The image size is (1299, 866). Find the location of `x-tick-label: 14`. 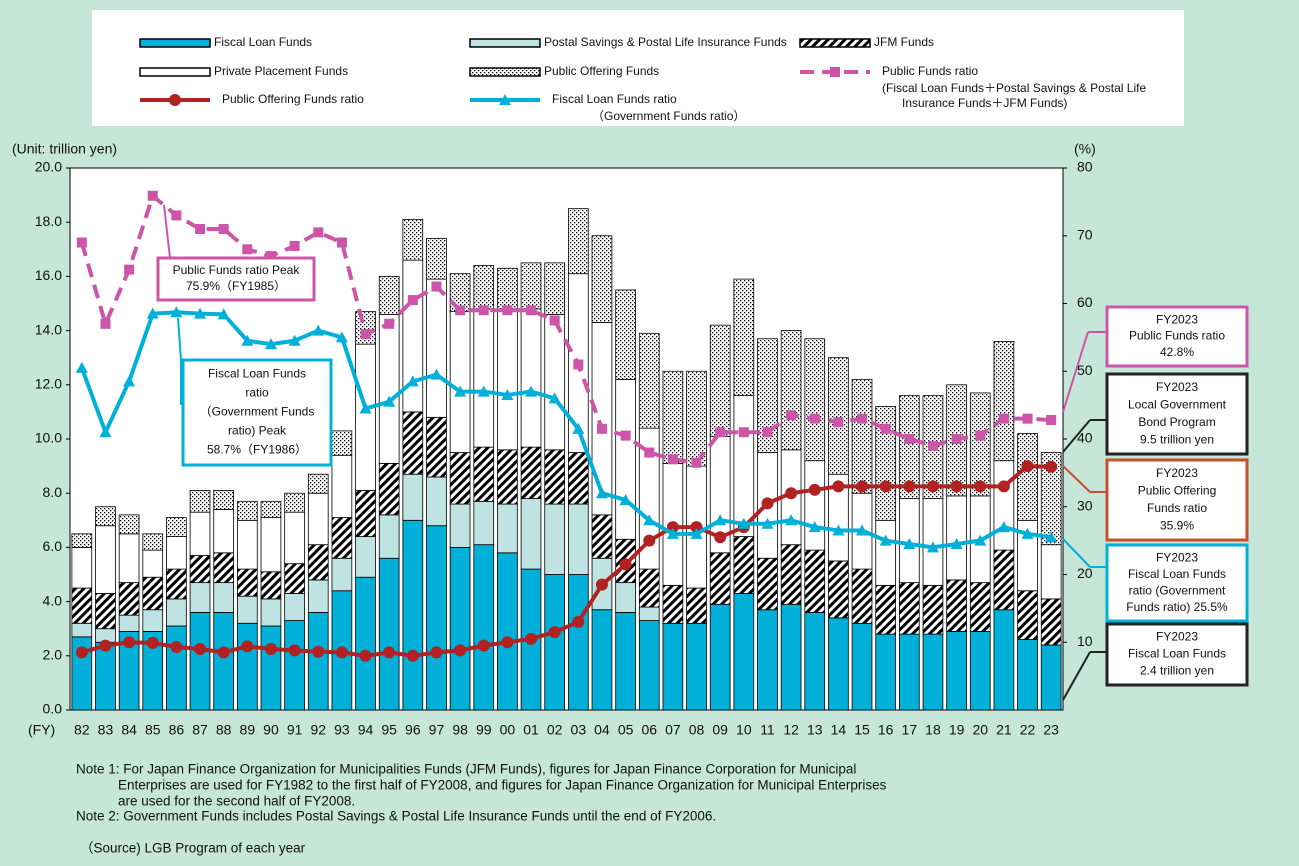

x-tick-label: 14 is located at coordinates (839, 730).